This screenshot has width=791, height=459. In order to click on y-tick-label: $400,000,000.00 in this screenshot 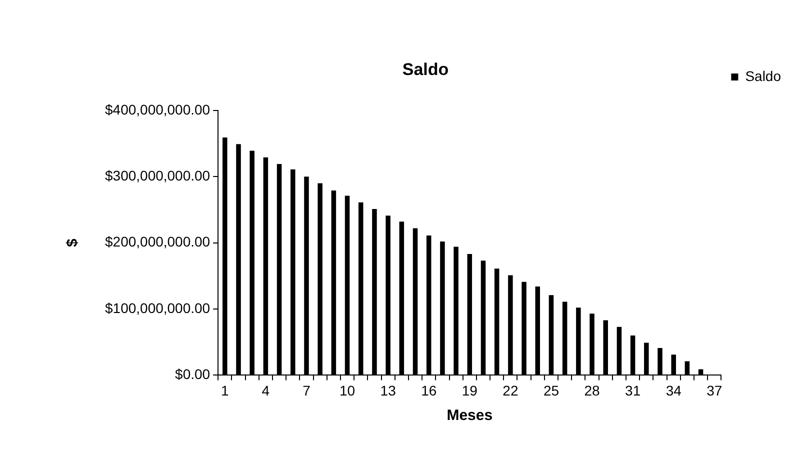, I will do `click(157, 109)`.